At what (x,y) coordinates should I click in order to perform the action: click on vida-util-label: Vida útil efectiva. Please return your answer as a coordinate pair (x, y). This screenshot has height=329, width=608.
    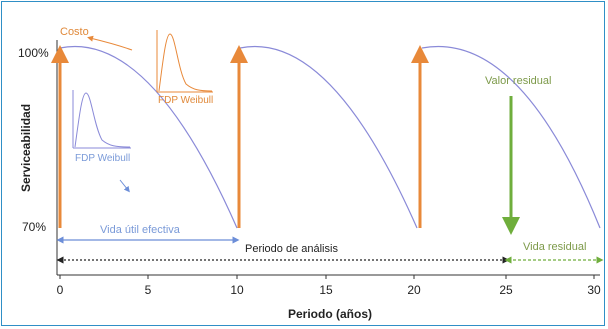
    Looking at the image, I should click on (140, 230).